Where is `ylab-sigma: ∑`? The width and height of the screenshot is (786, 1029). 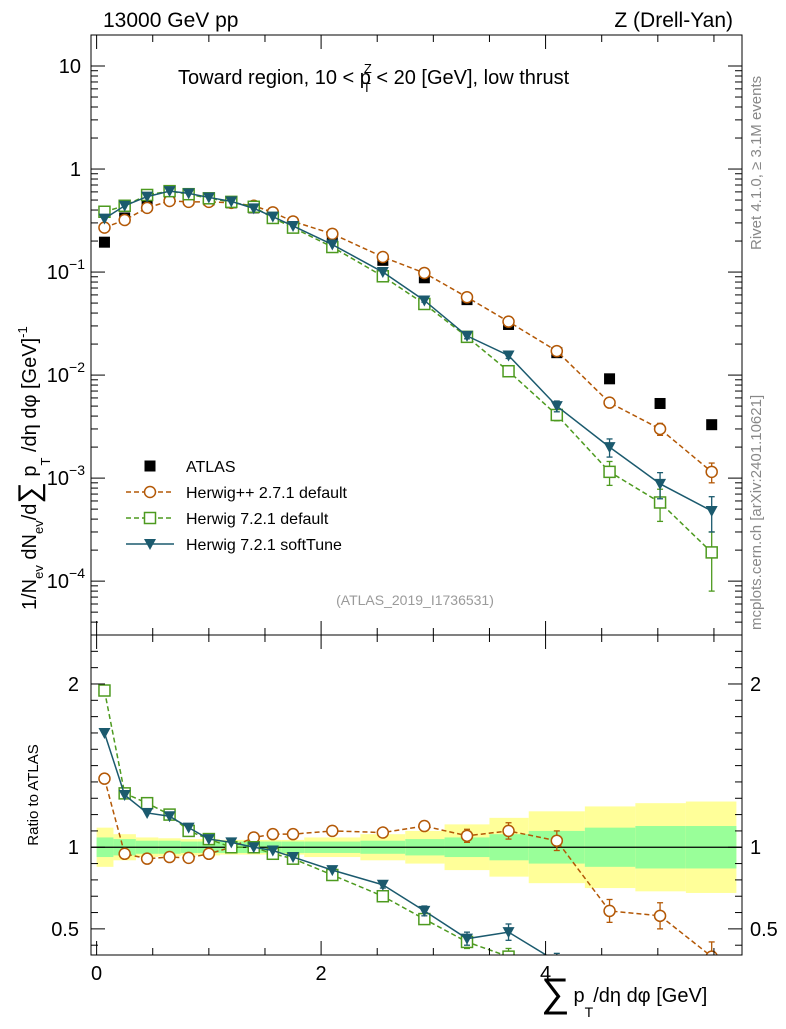
ylab-sigma: ∑ is located at coordinates (29, 492).